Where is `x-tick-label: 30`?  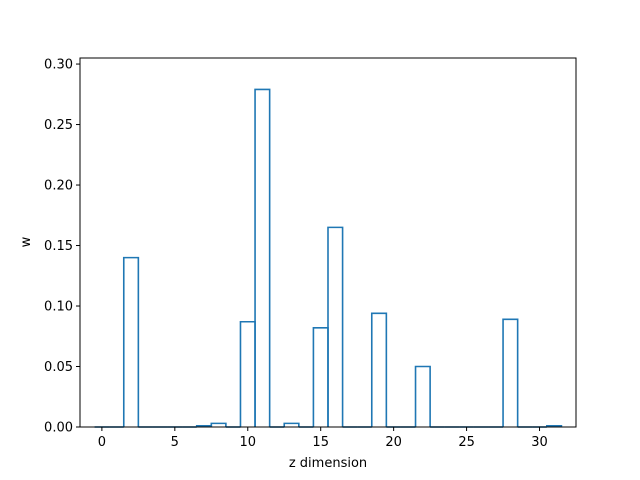 x-tick-label: 30 is located at coordinates (539, 442).